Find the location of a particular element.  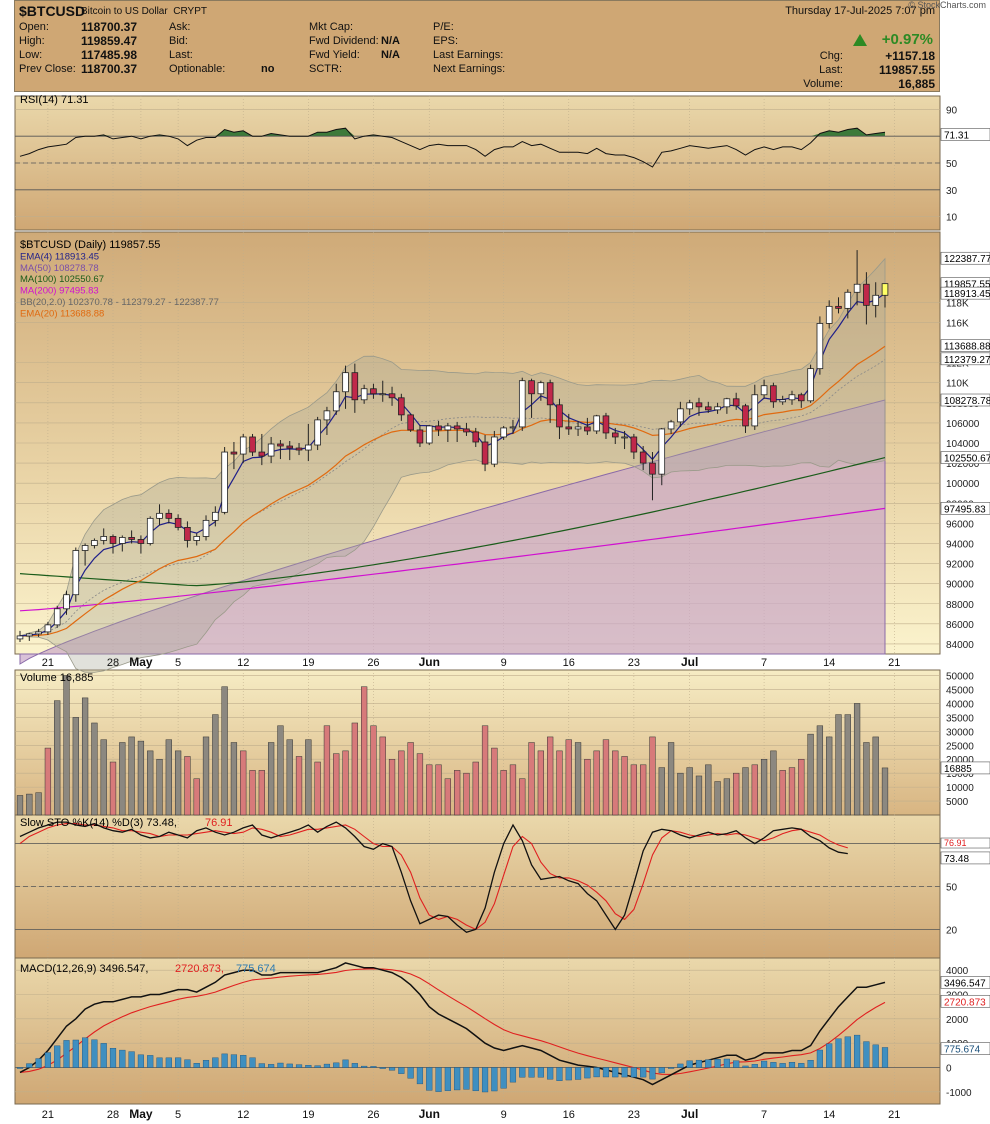

sto-label-k: Slow STO %K(14) %D(3) 73.48, is located at coordinates (98, 823).